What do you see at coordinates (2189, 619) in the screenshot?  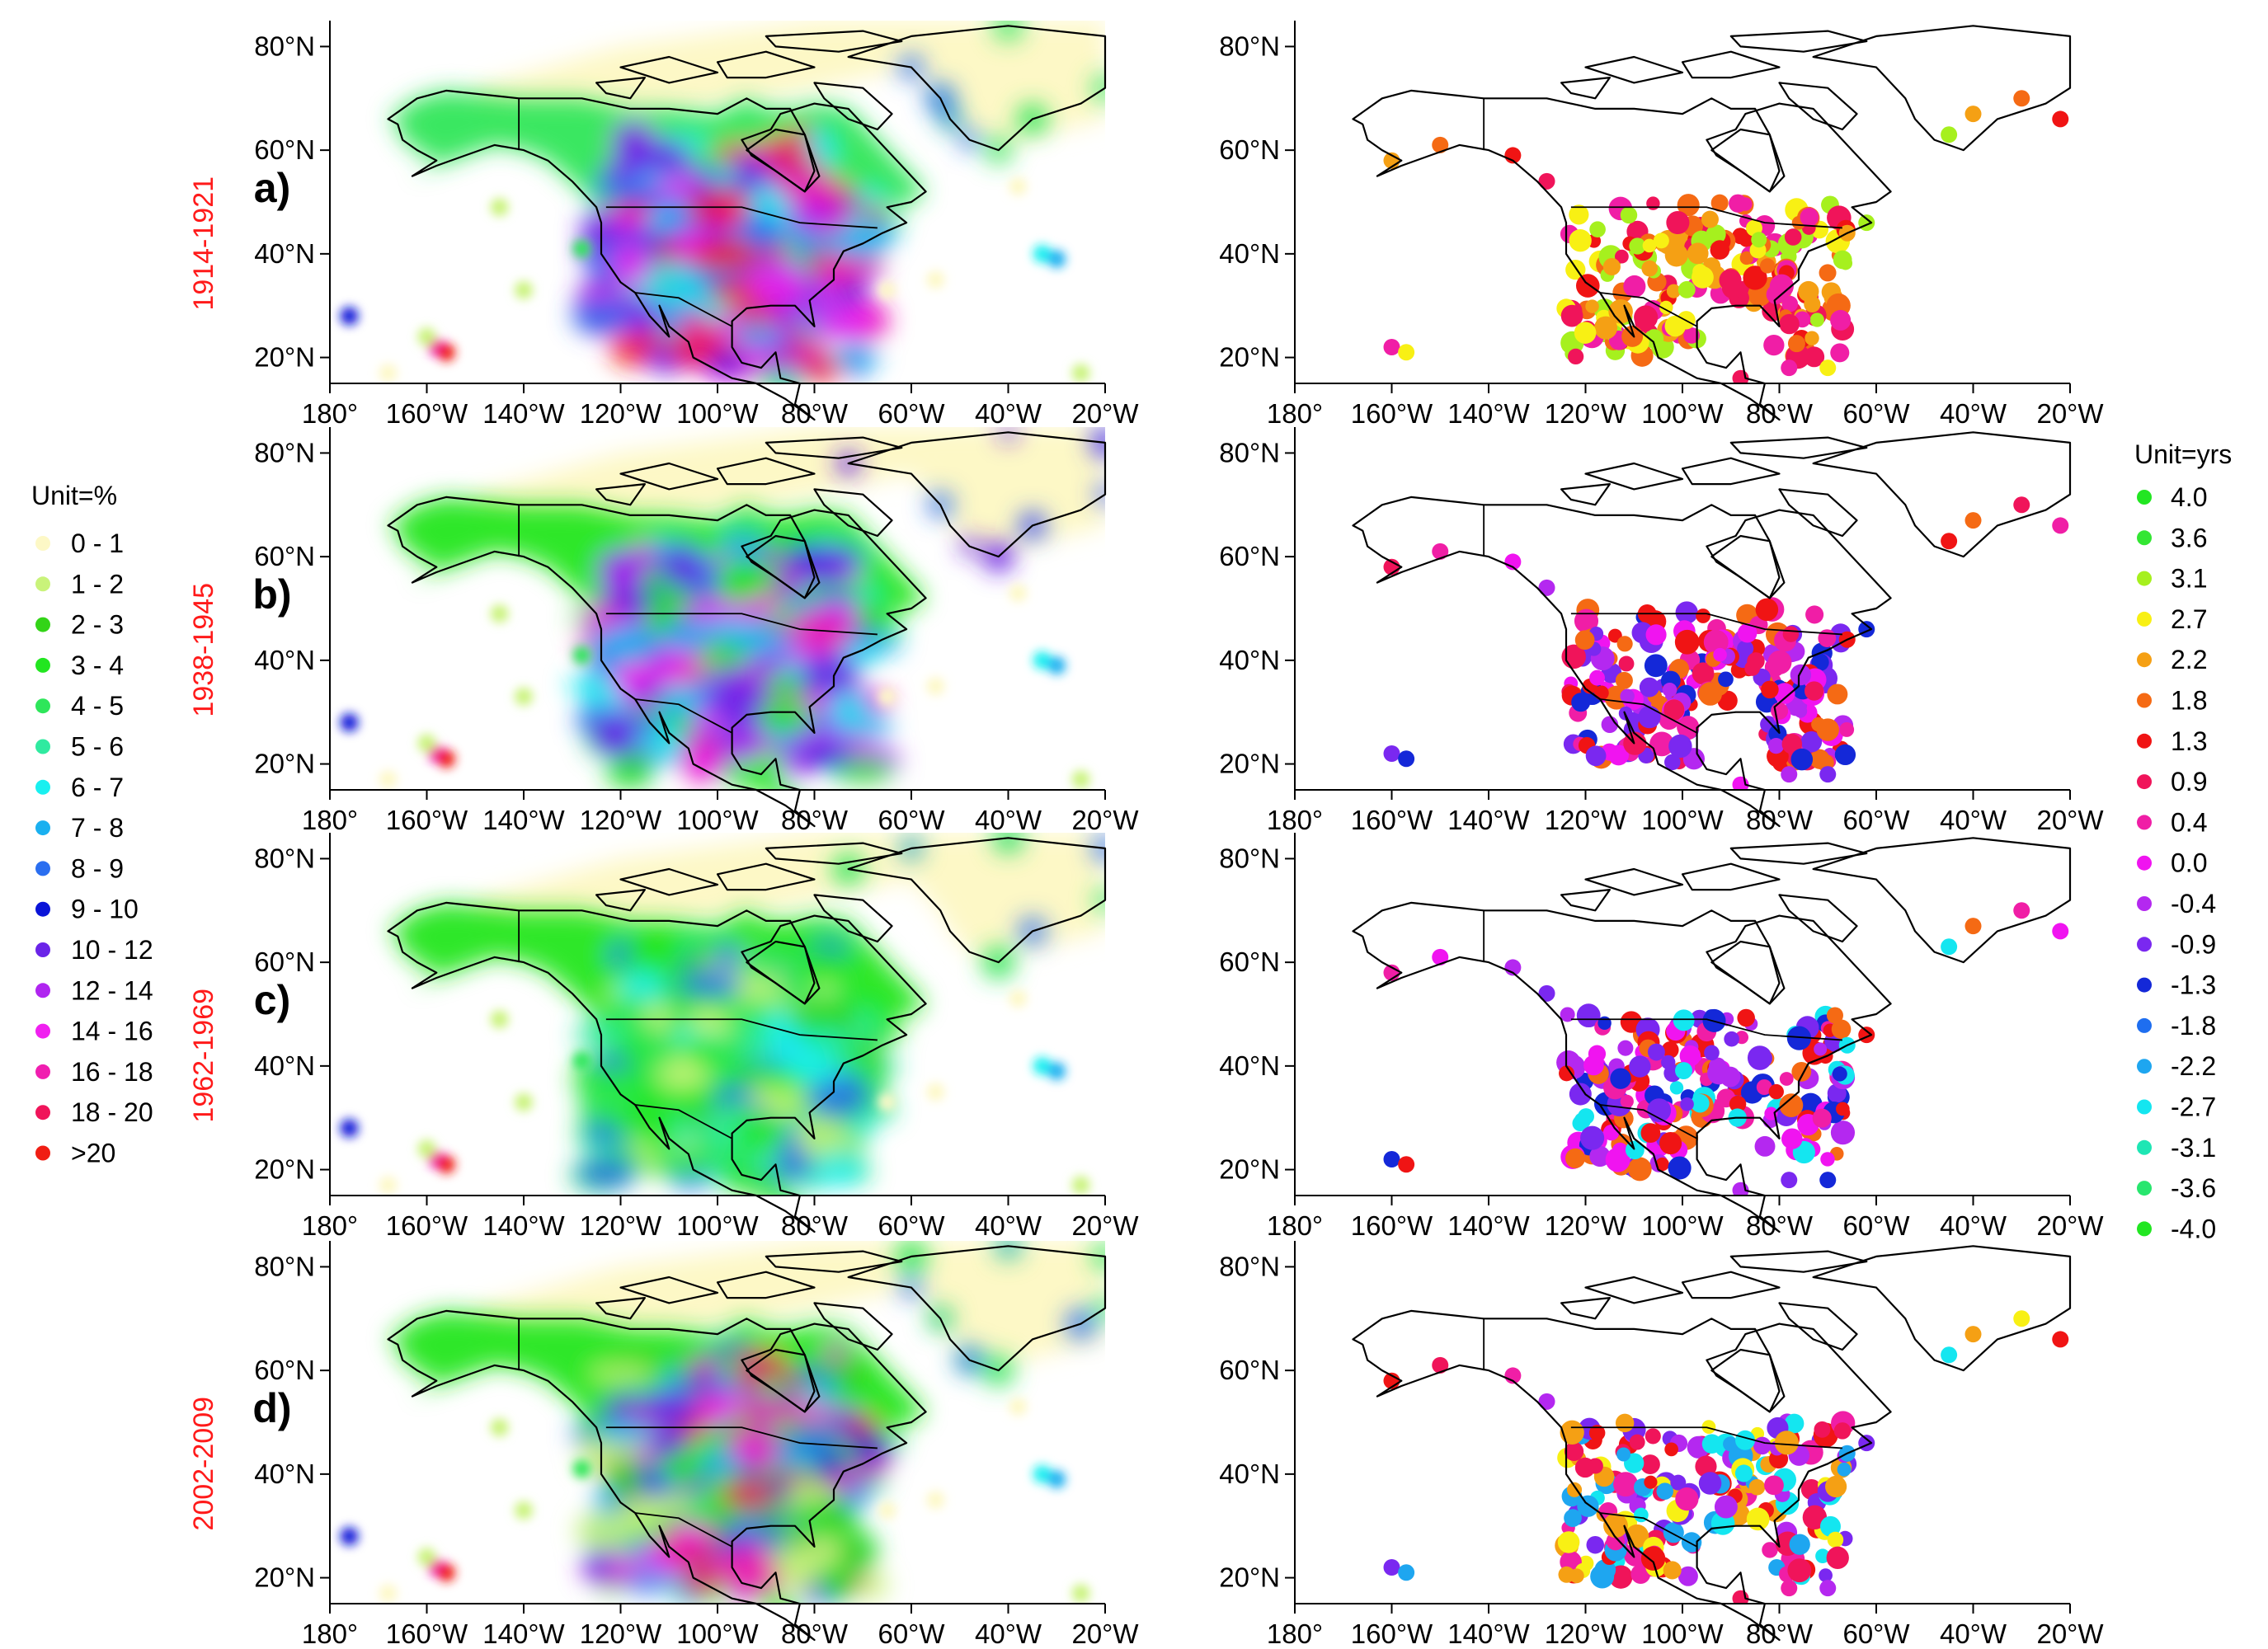 I see `legend-label: 2.7` at bounding box center [2189, 619].